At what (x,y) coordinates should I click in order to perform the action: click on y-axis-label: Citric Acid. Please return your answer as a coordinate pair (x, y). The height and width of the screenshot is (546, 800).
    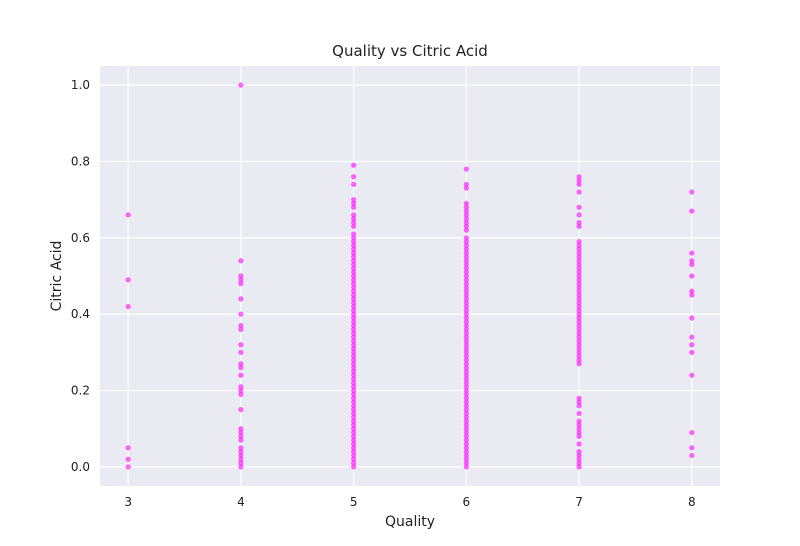
    Looking at the image, I should click on (57, 276).